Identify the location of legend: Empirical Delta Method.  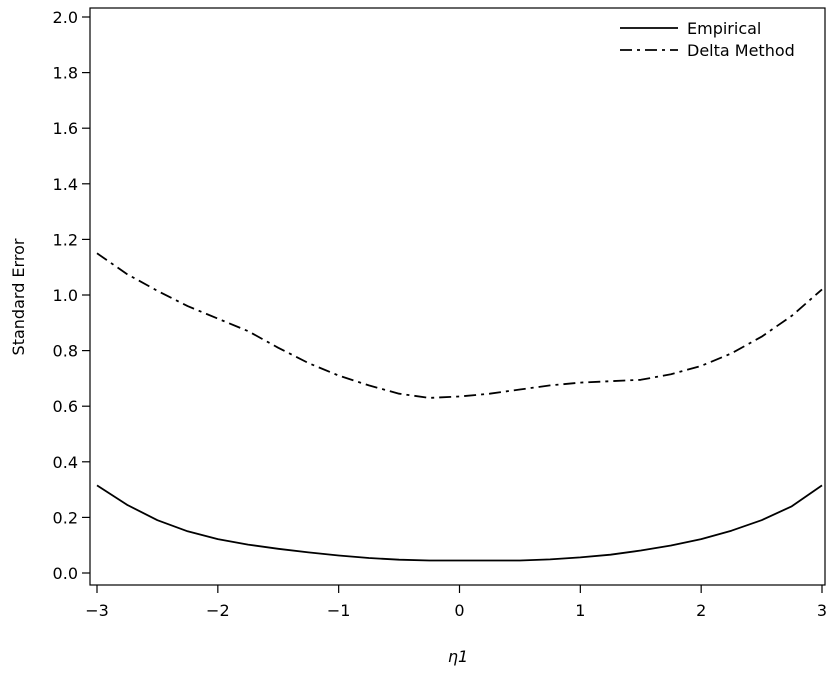
(707, 39).